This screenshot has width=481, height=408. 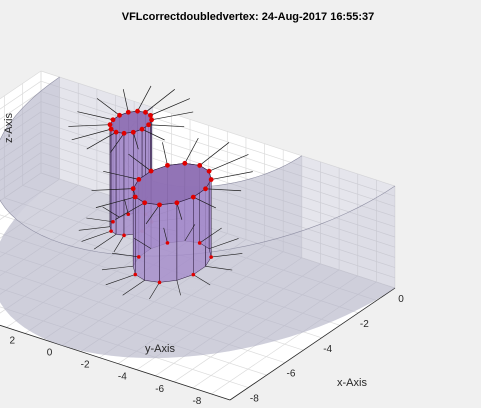 I want to click on y-tick-label: -4, so click(x=122, y=377).